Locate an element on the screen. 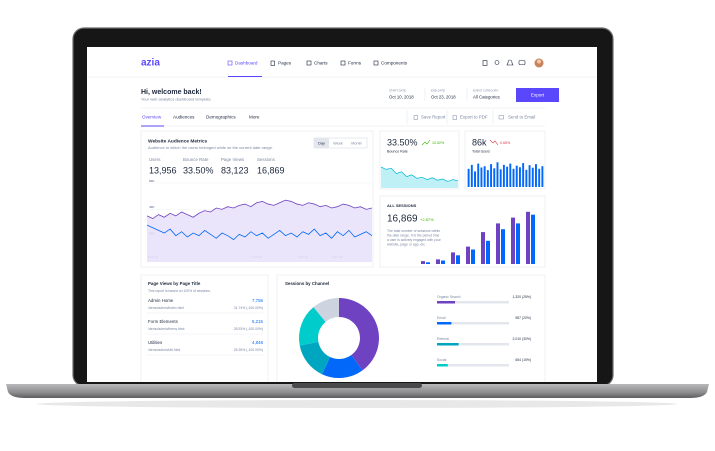 This screenshot has width=715, height=451. row-url: /demo/admin/forms.html is located at coordinates (166, 329).